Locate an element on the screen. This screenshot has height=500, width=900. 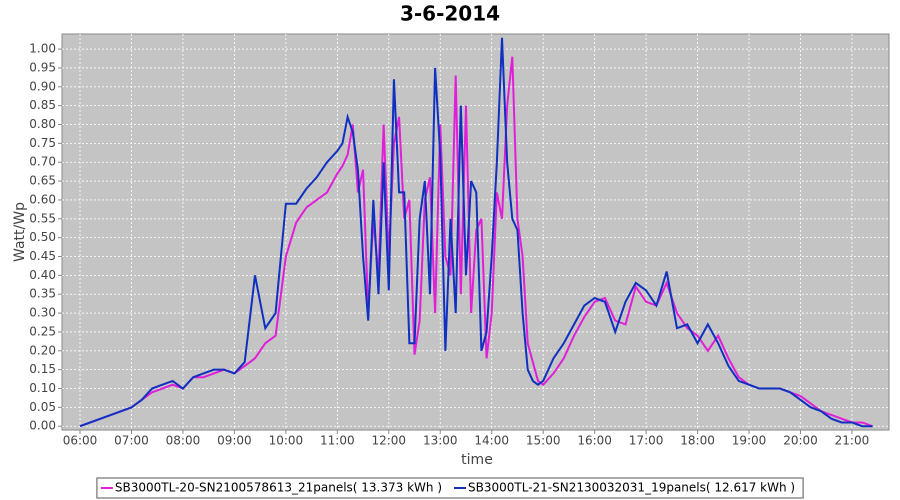
y-tick-label: 0.30 is located at coordinates (42, 313).